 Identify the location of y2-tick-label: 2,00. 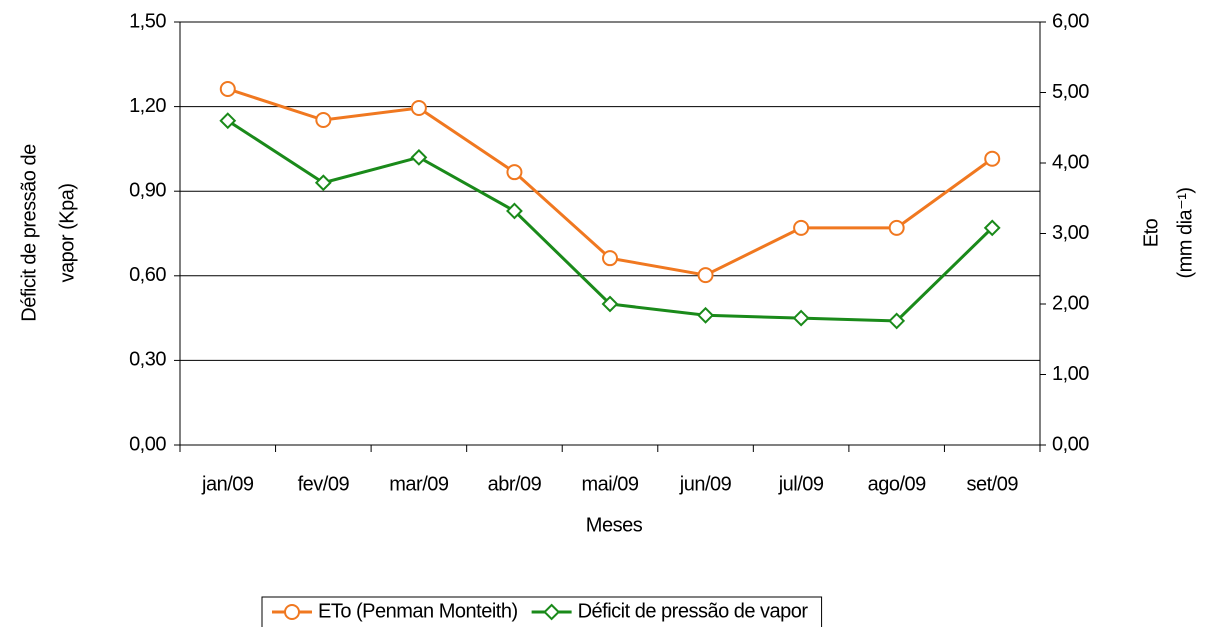
(1070, 303).